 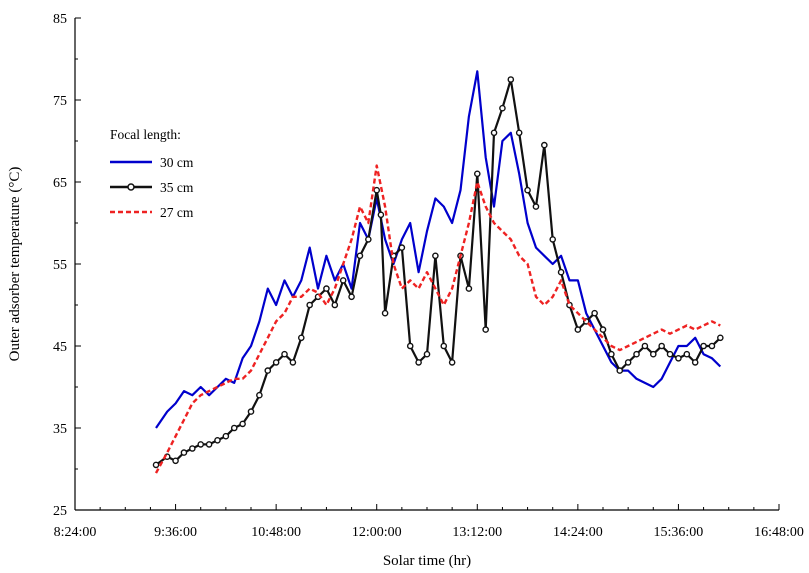 What do you see at coordinates (60, 265) in the screenshot?
I see `y-tick-label: 55` at bounding box center [60, 265].